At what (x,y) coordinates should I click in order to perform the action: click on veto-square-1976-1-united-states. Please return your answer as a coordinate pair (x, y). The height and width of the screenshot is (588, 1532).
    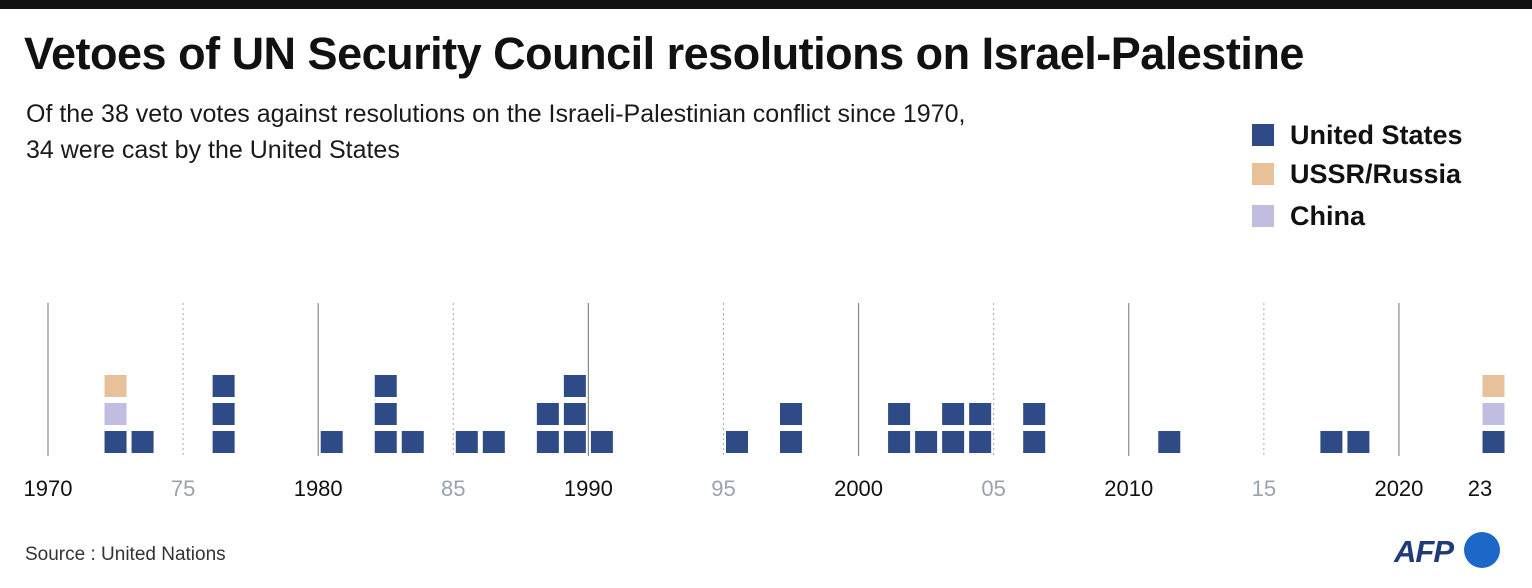
    Looking at the image, I should click on (223, 442).